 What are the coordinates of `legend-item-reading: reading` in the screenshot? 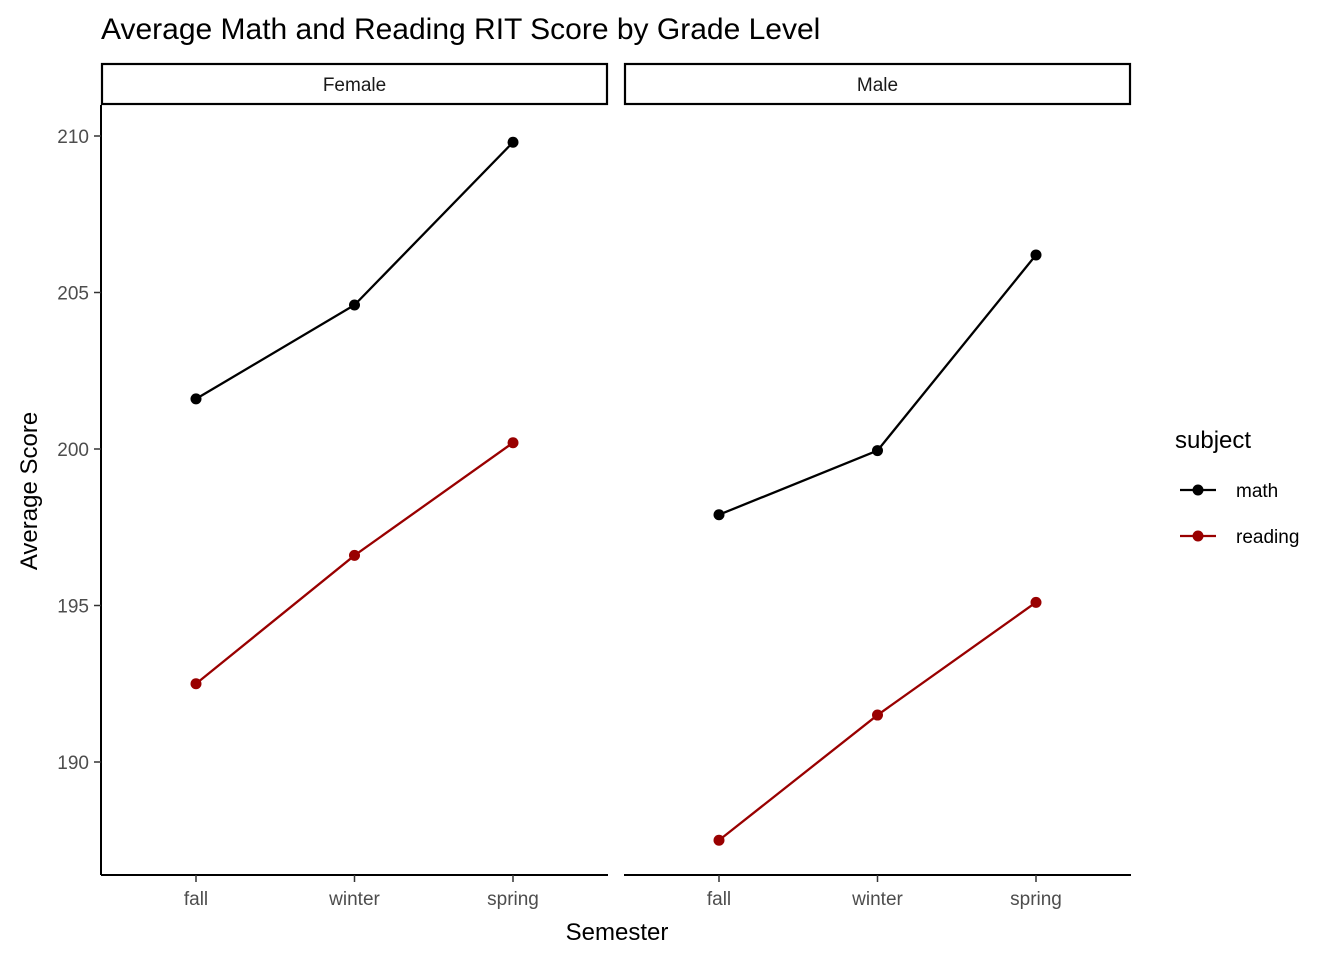 It's located at (1239, 537).